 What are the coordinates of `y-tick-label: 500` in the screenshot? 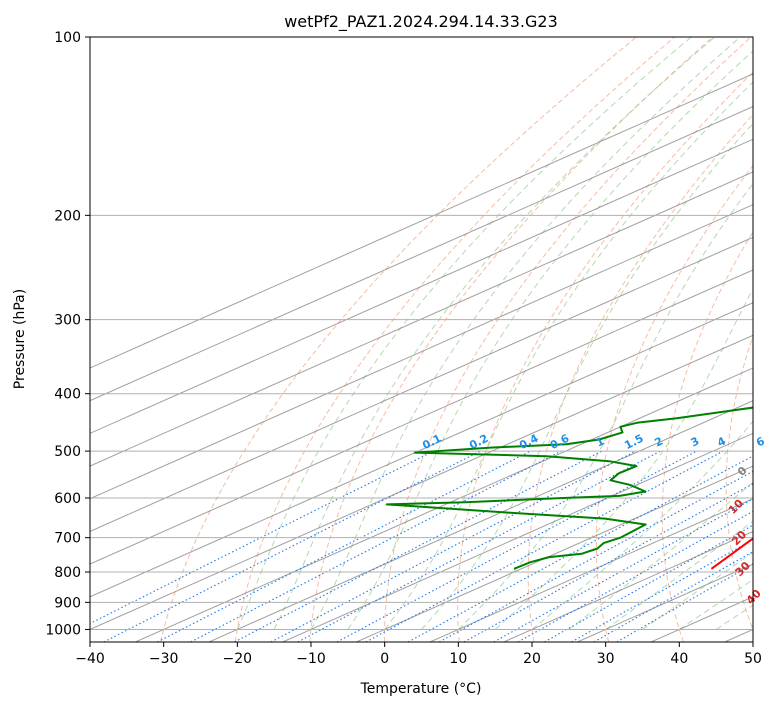 It's located at (67, 452).